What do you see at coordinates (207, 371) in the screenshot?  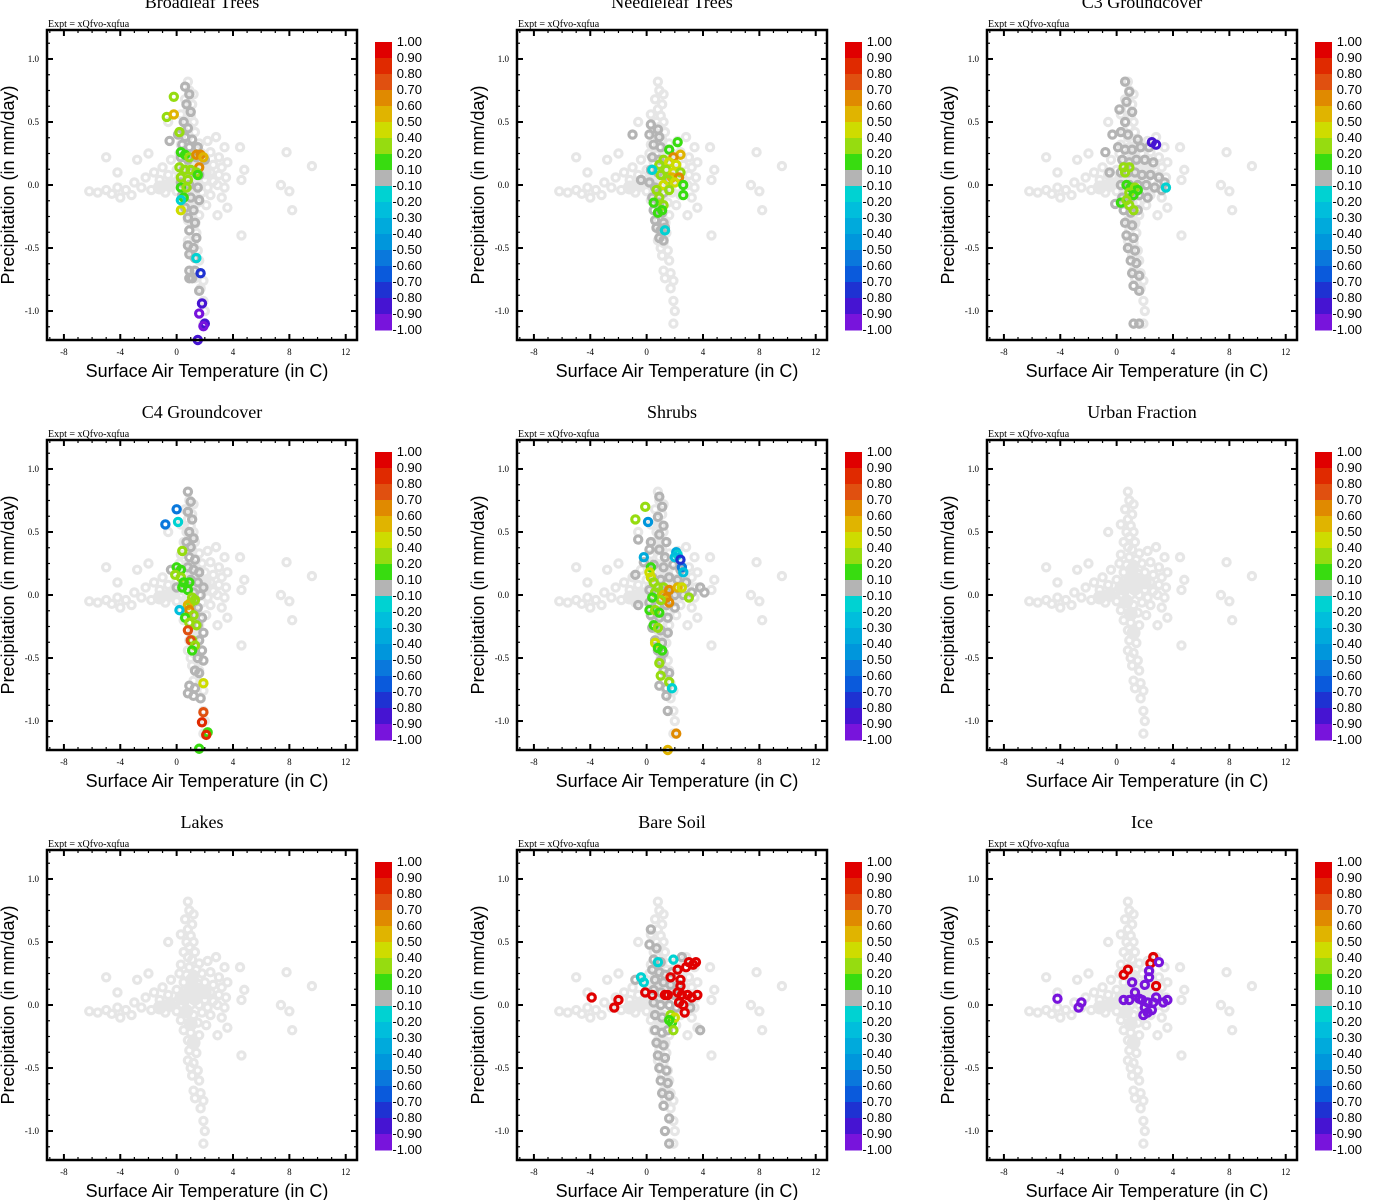 I see `x-axis-label: Surface Air Temperature (in C)` at bounding box center [207, 371].